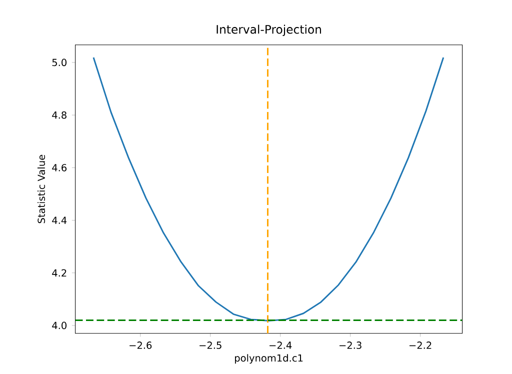 This screenshot has height=374, width=512. What do you see at coordinates (281, 345) in the screenshot?
I see `x-tick-label: −2.4` at bounding box center [281, 345].